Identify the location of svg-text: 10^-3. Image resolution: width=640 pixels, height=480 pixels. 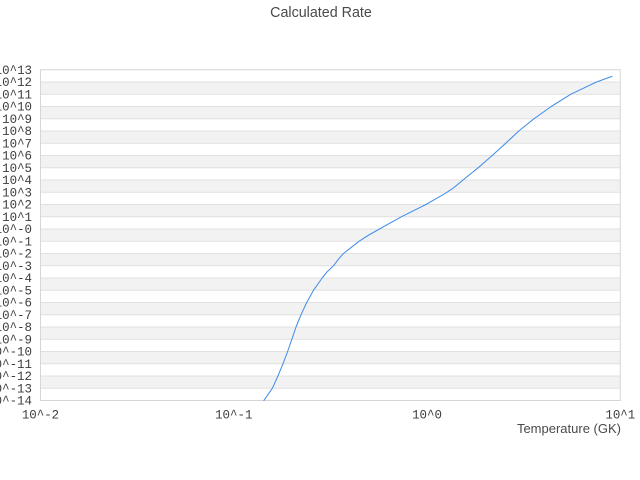
(16, 267).